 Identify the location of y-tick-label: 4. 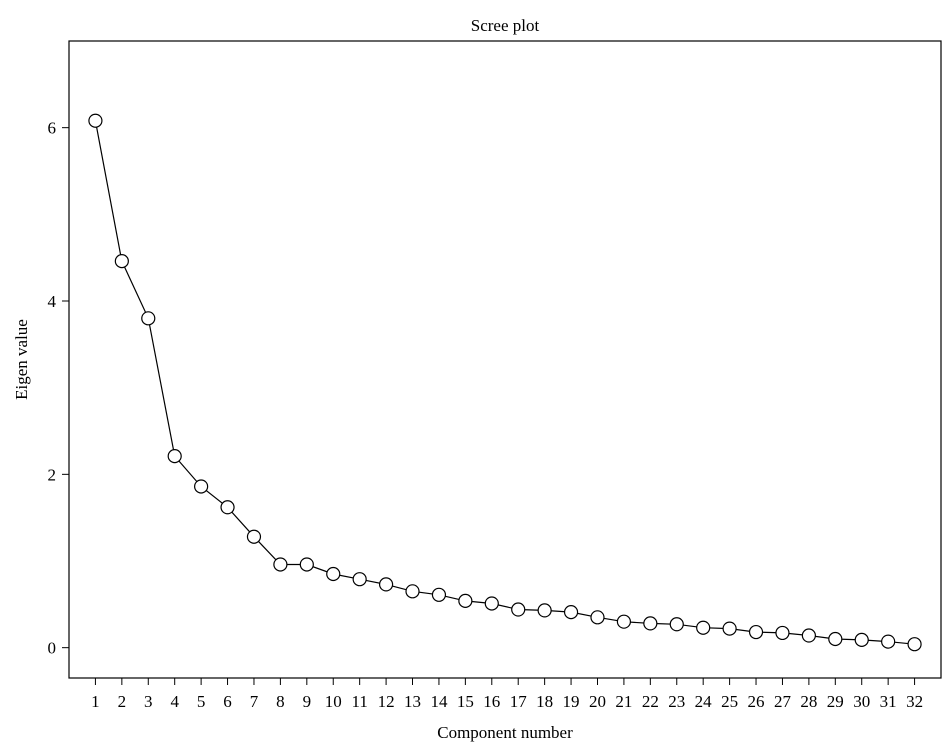
(52, 301).